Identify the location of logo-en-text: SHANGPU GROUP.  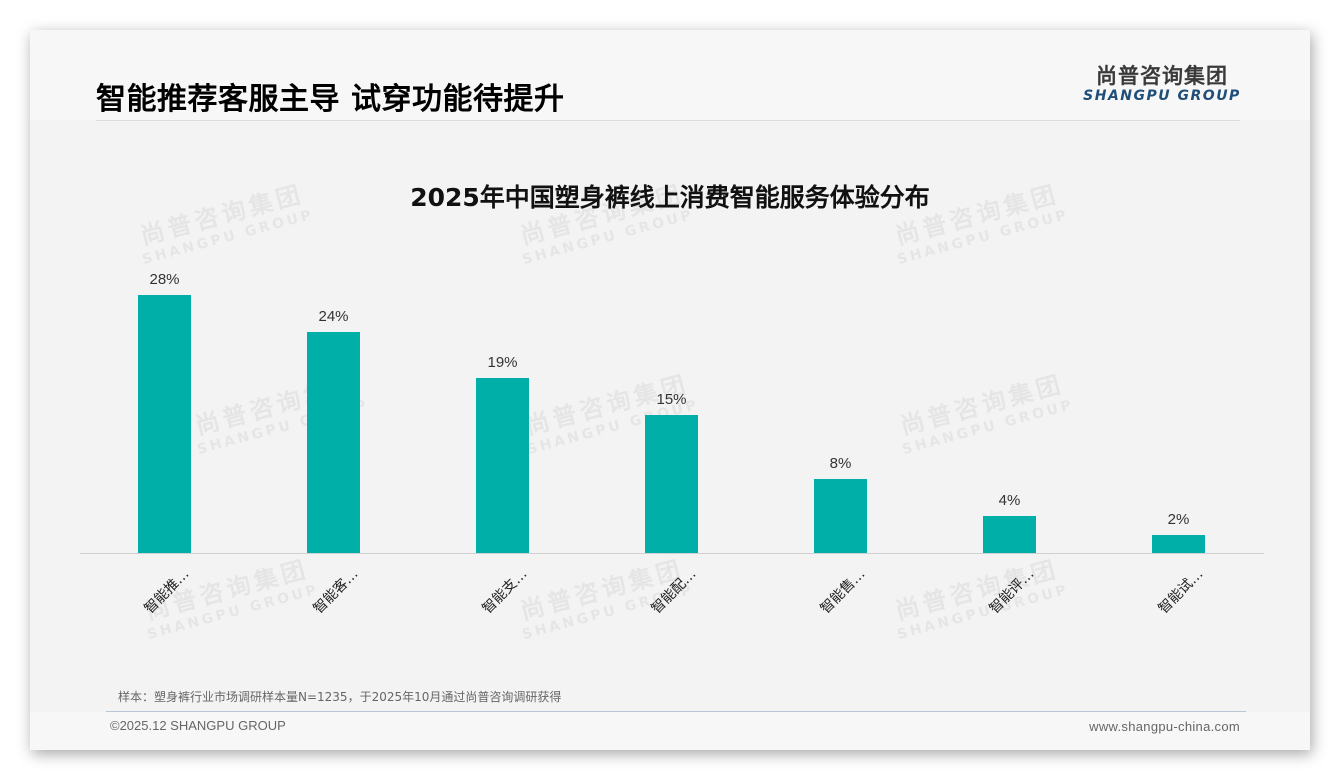
(1162, 96).